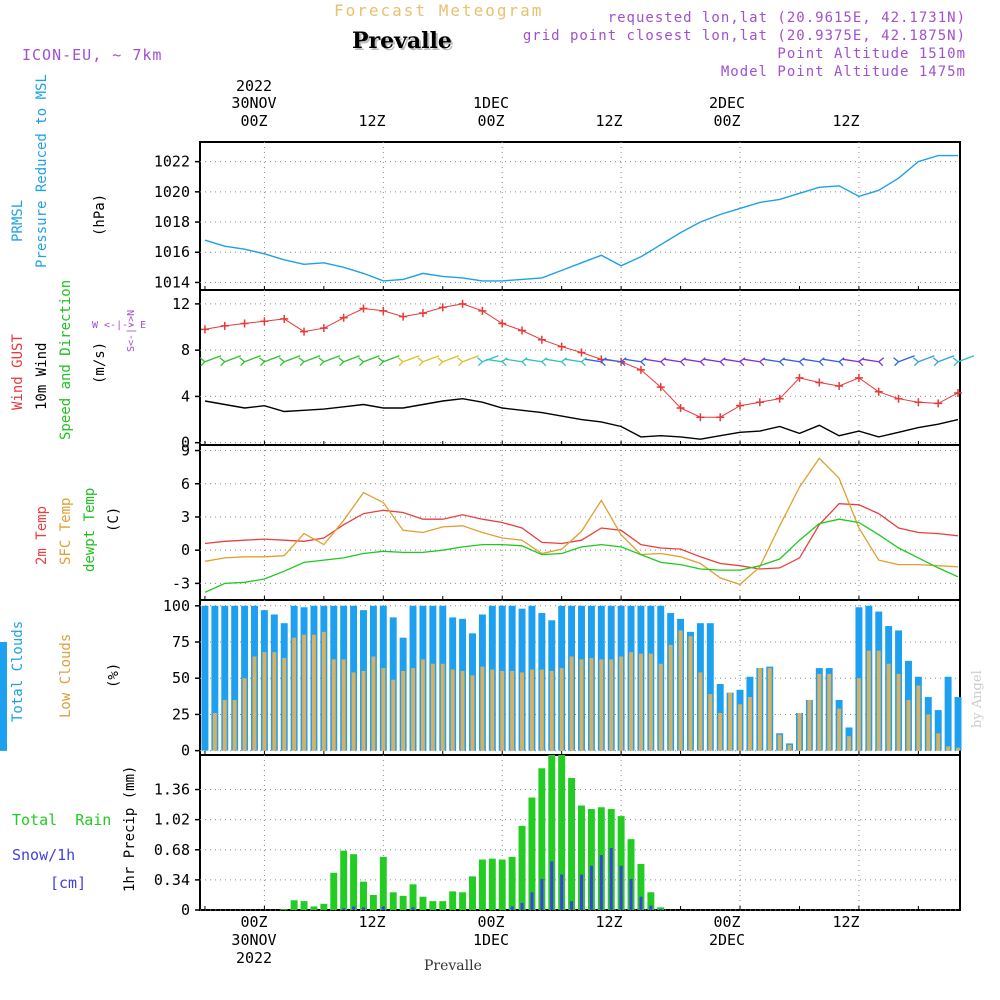 This screenshot has width=1000, height=1000. Describe the element at coordinates (185, 484) in the screenshot. I see `ytick-label-3-3: 6` at that location.